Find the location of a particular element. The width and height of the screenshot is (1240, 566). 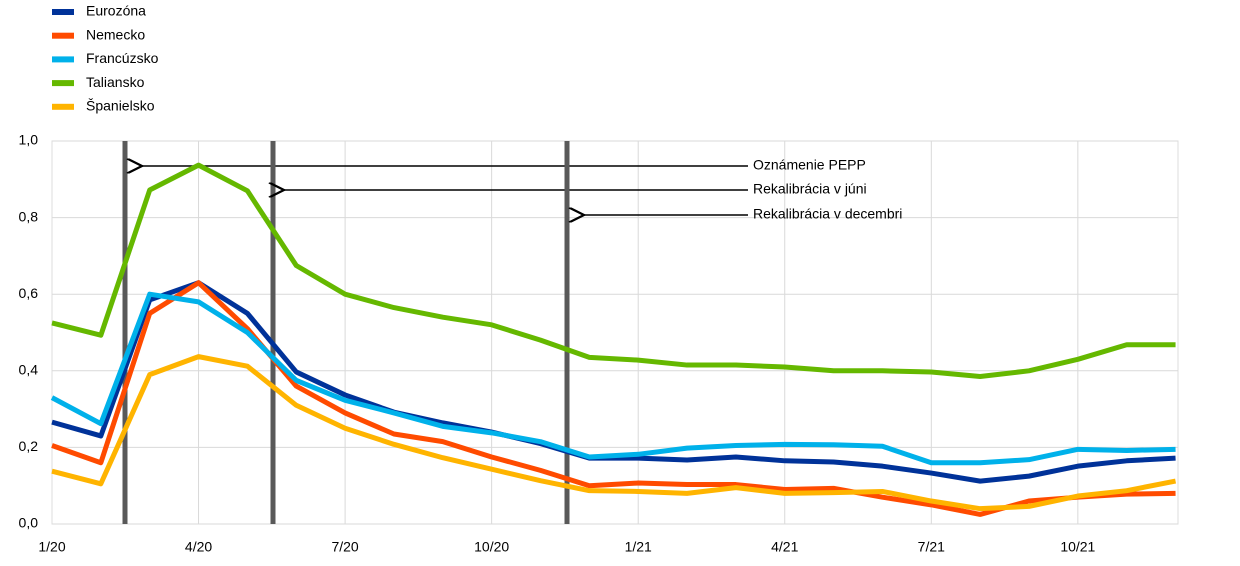

x-tick-label: 7/20 is located at coordinates (344, 547).